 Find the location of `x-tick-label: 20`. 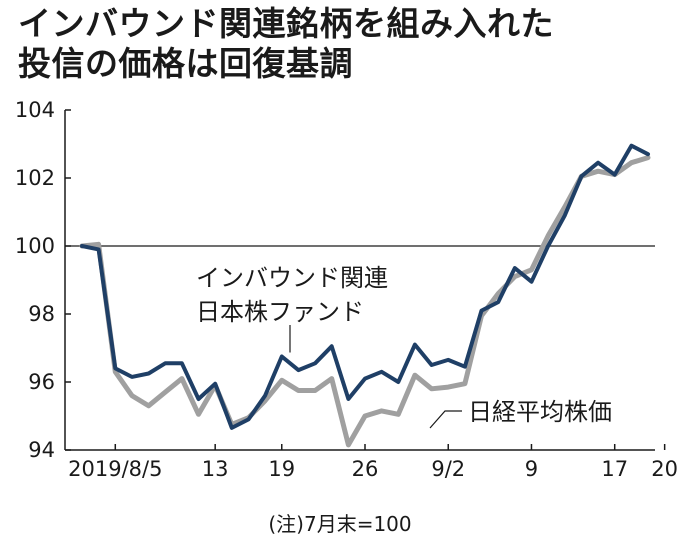

x-tick-label: 20 is located at coordinates (664, 469).